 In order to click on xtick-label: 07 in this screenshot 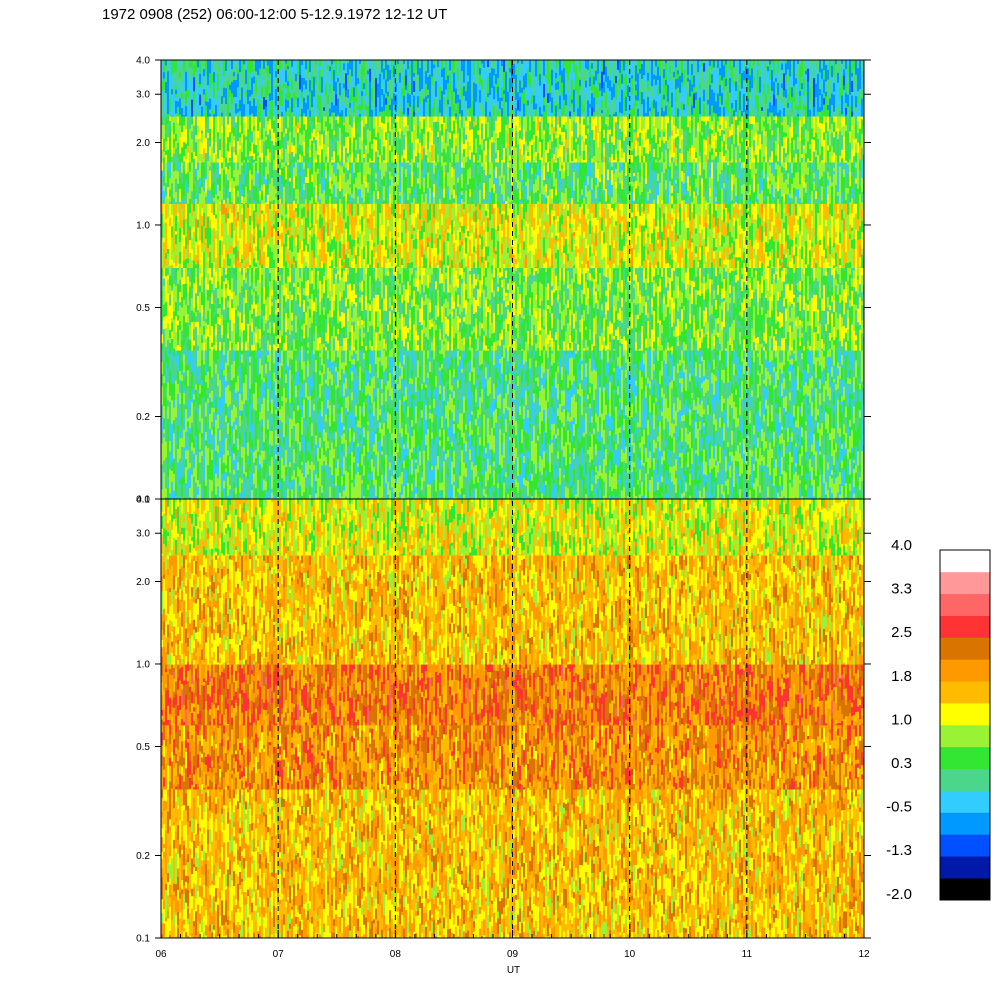, I will do `click(279, 954)`.